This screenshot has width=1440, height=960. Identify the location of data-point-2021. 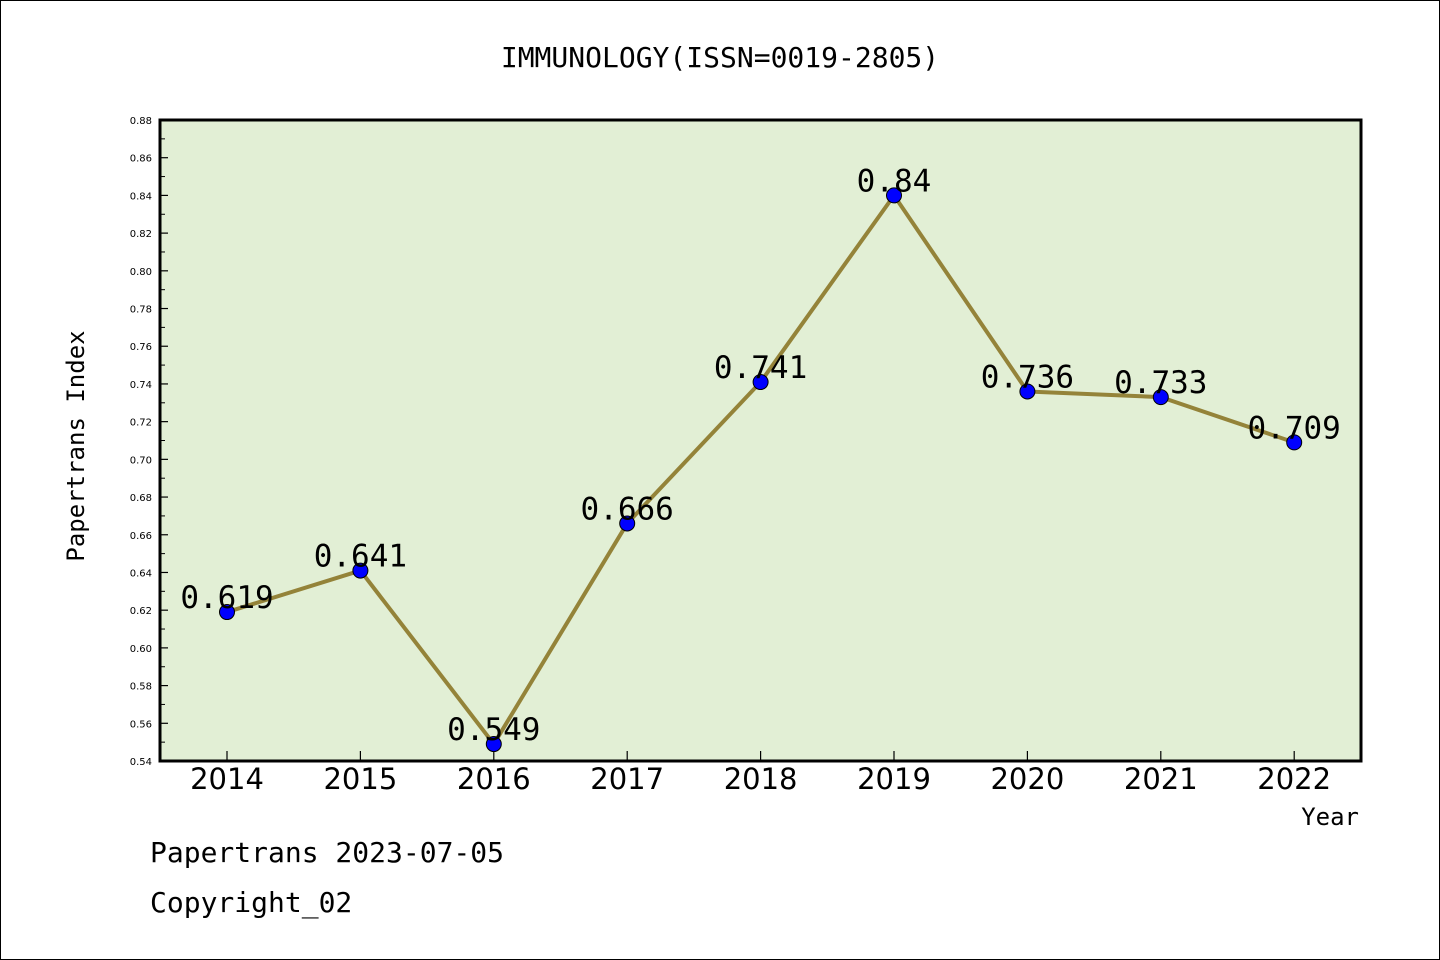
(1160, 397).